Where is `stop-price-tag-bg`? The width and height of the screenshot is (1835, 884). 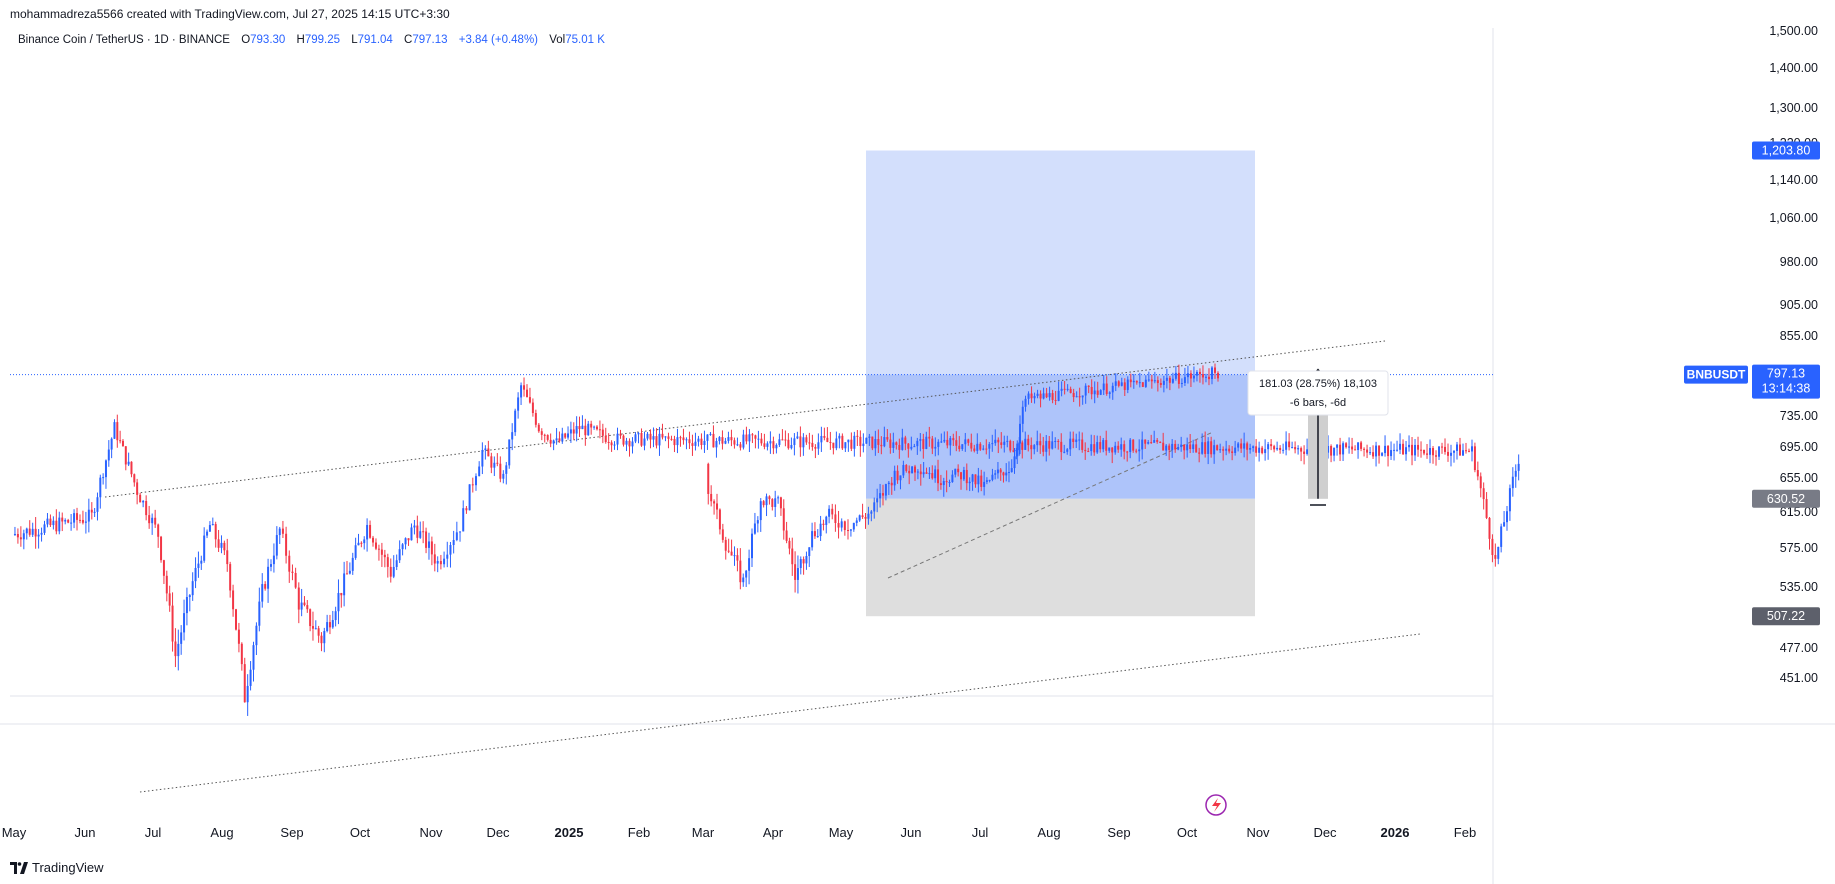
stop-price-tag-bg is located at coordinates (1786, 616).